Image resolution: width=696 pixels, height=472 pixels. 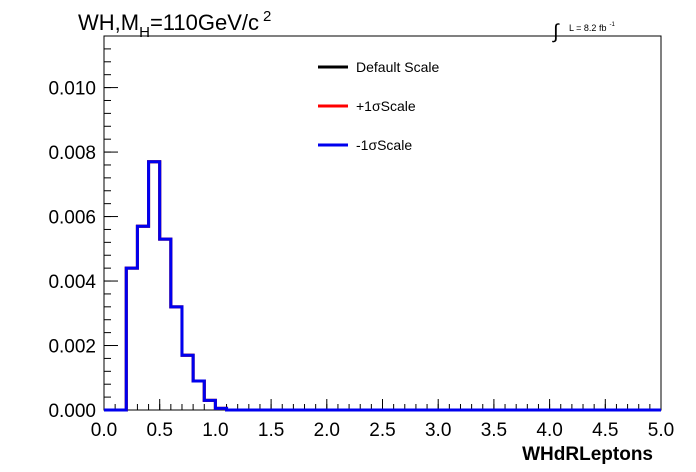 I want to click on title-subscript: H, so click(x=144, y=32).